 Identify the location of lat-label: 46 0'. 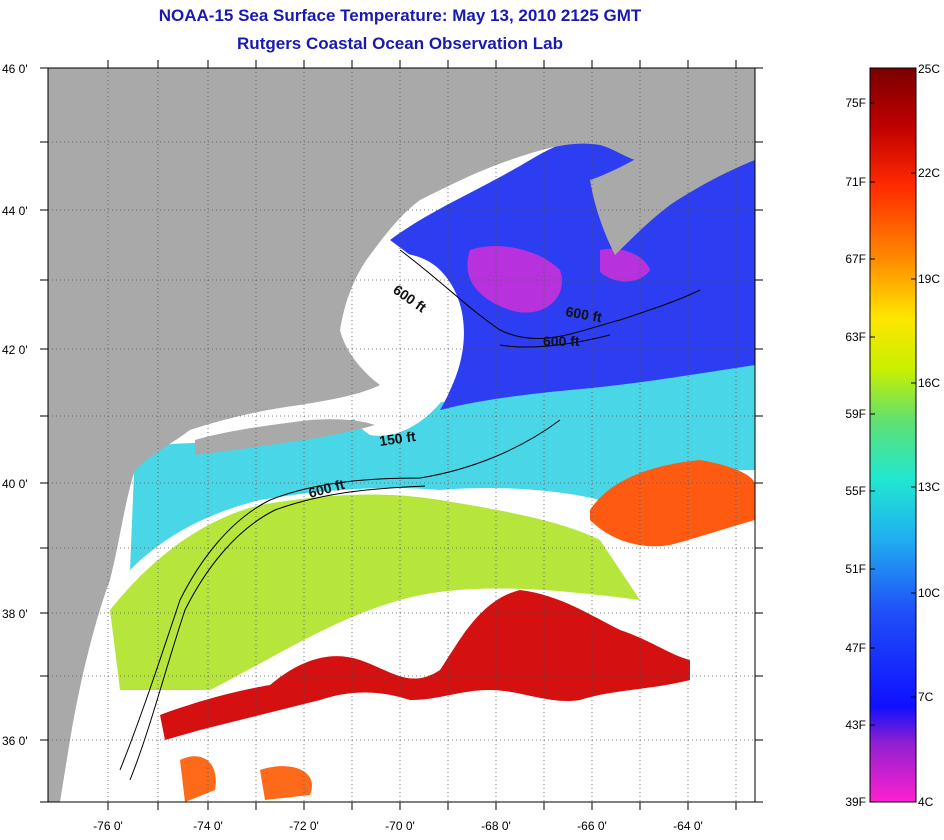
(15, 69).